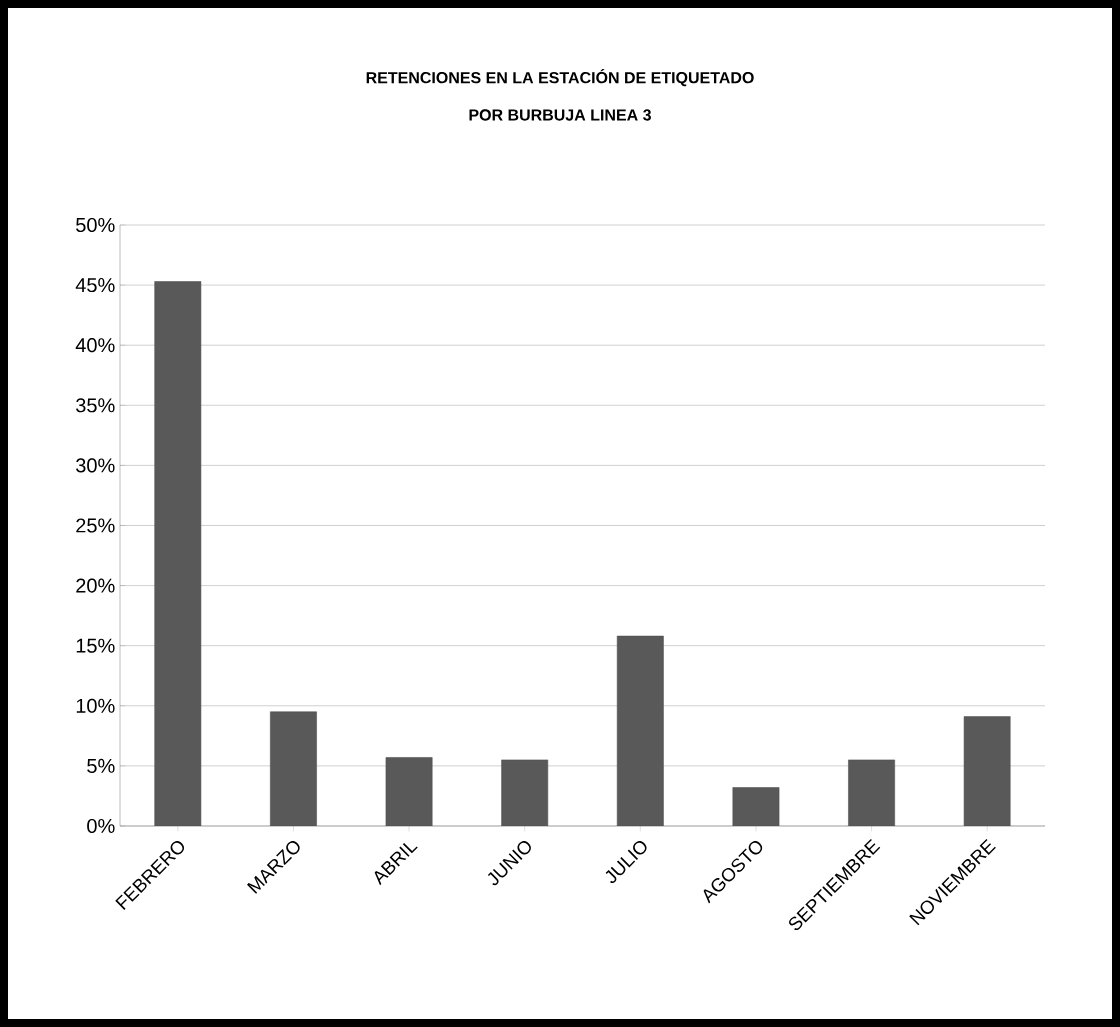  What do you see at coordinates (95, 645) in the screenshot?
I see `y-tick-label: 15%` at bounding box center [95, 645].